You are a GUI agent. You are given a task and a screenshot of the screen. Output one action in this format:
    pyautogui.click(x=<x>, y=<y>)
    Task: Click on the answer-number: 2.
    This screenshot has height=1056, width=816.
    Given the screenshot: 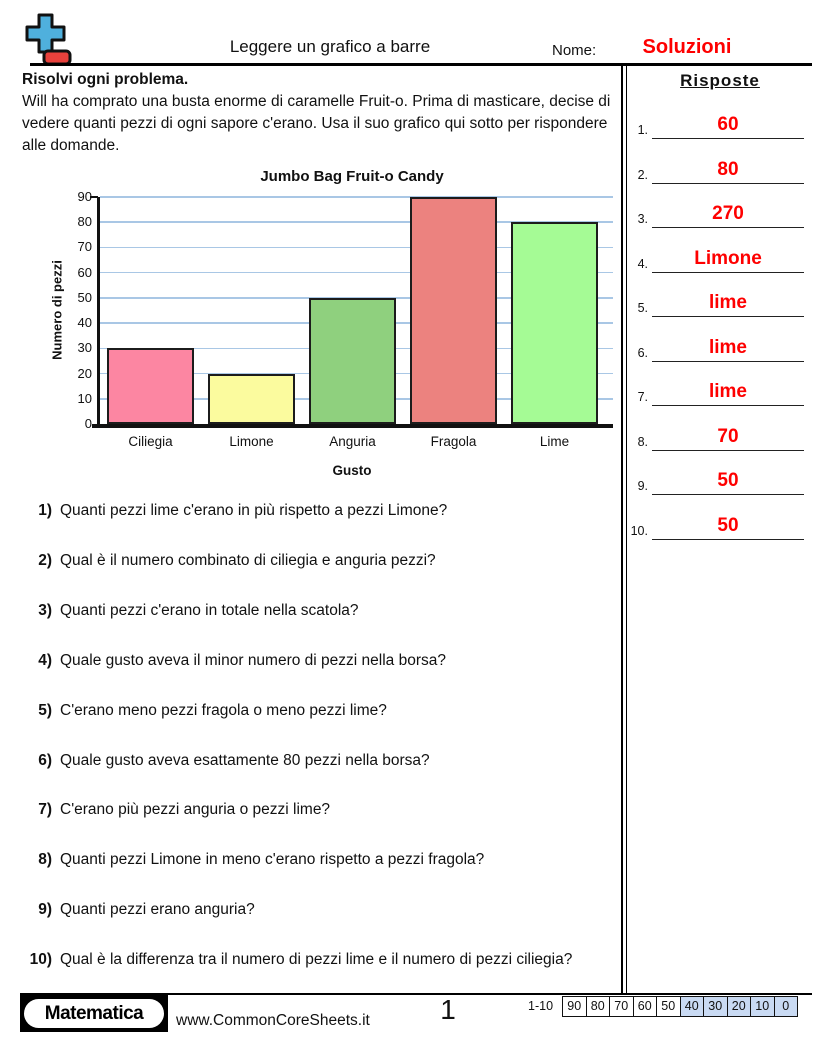 What is the action you would take?
    pyautogui.click(x=642, y=174)
    